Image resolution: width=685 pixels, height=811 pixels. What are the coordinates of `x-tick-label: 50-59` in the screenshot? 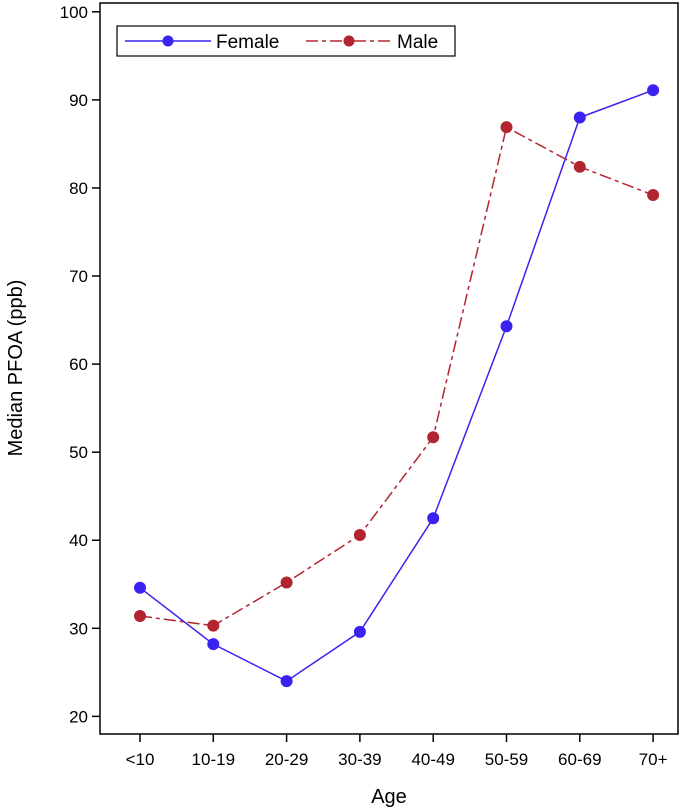 It's located at (506, 759).